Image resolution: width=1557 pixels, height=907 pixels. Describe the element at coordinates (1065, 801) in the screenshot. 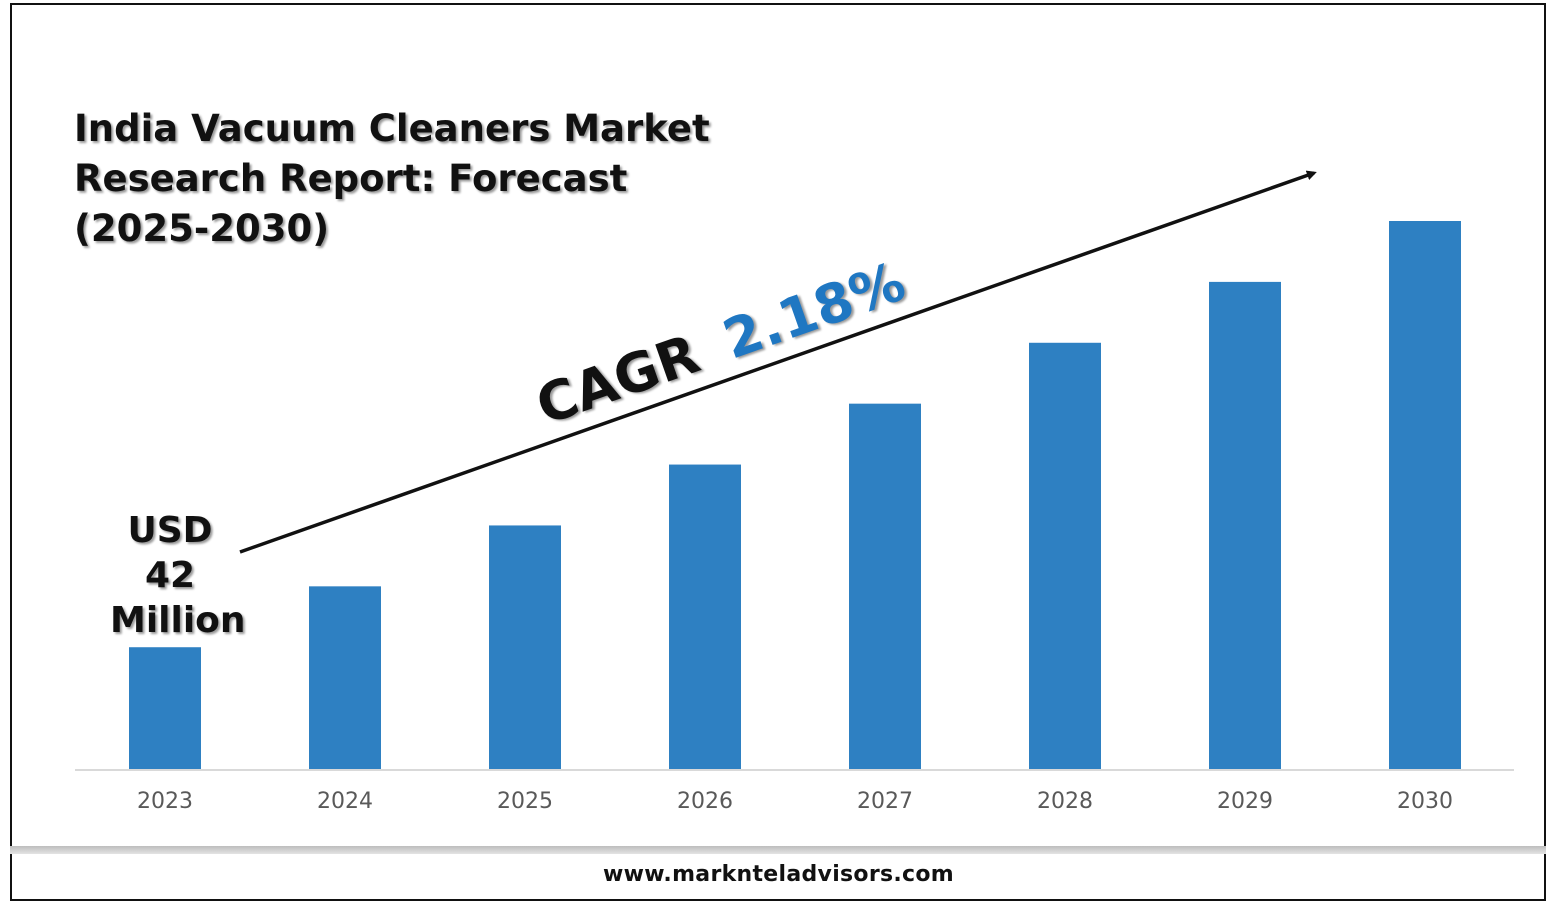

I see `x-tick-2028: 2028` at that location.